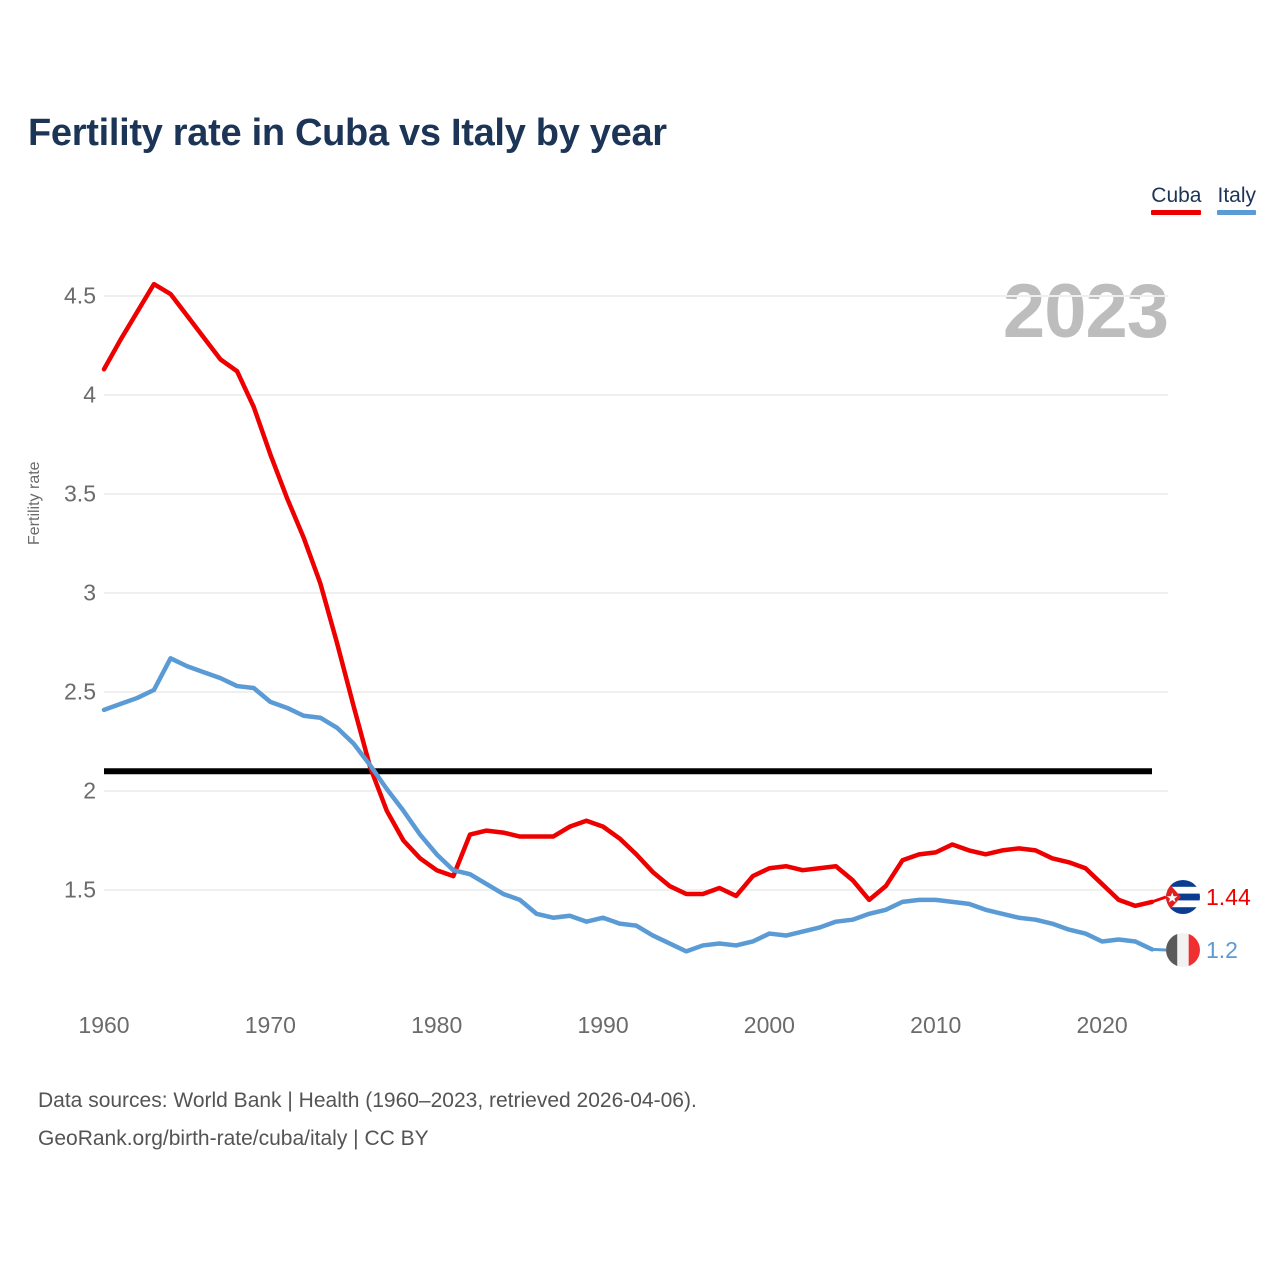 The width and height of the screenshot is (1280, 1280). I want to click on legend-swatch-italy, so click(1236, 212).